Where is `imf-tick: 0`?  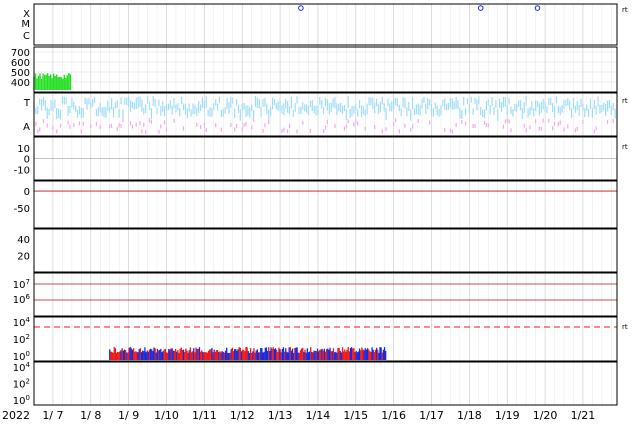
imf-tick: 0 is located at coordinates (27, 160).